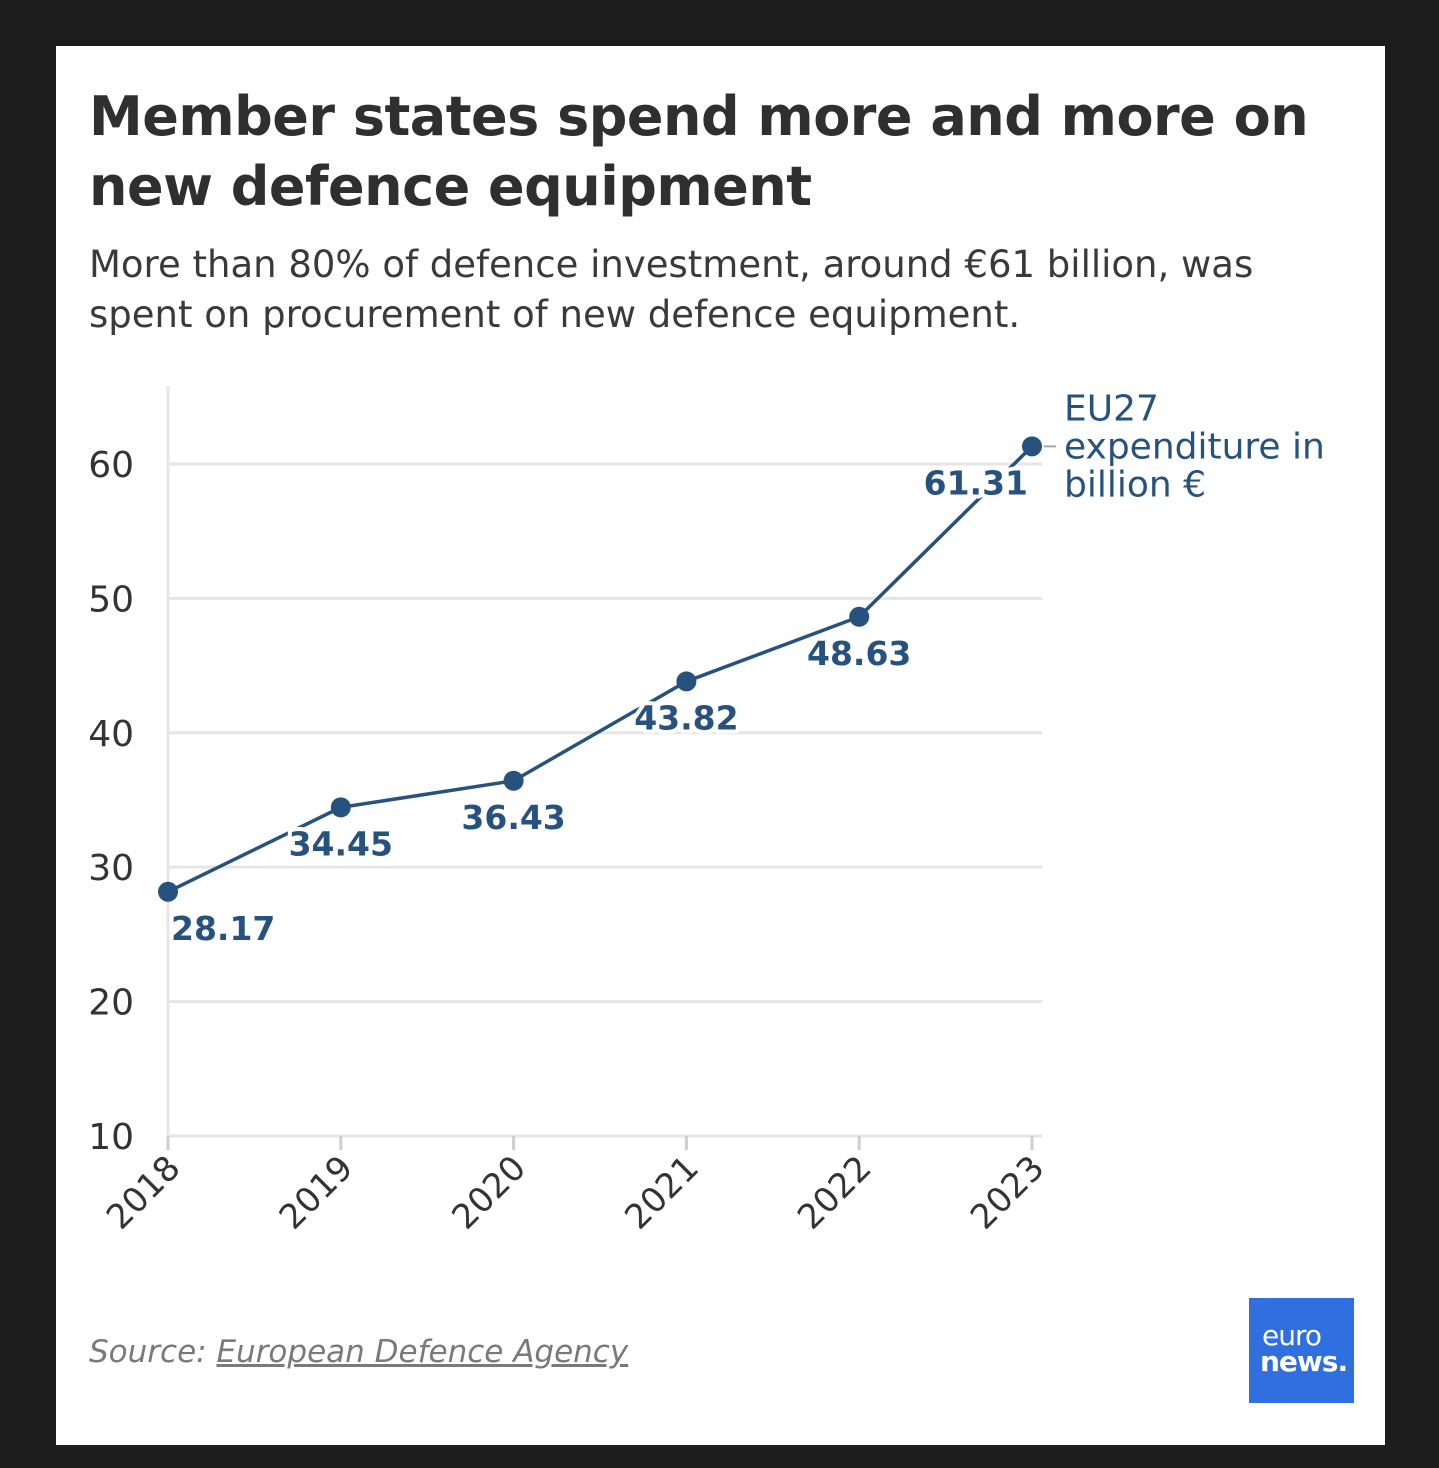  Describe the element at coordinates (111, 599) in the screenshot. I see `y-tick-label: 50` at that location.